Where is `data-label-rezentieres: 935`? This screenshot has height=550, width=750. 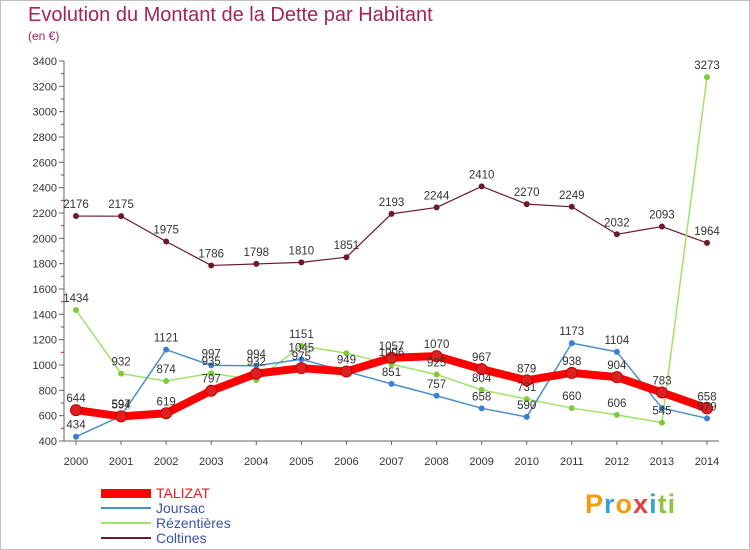
data-label-rezentieres: 935 is located at coordinates (211, 362).